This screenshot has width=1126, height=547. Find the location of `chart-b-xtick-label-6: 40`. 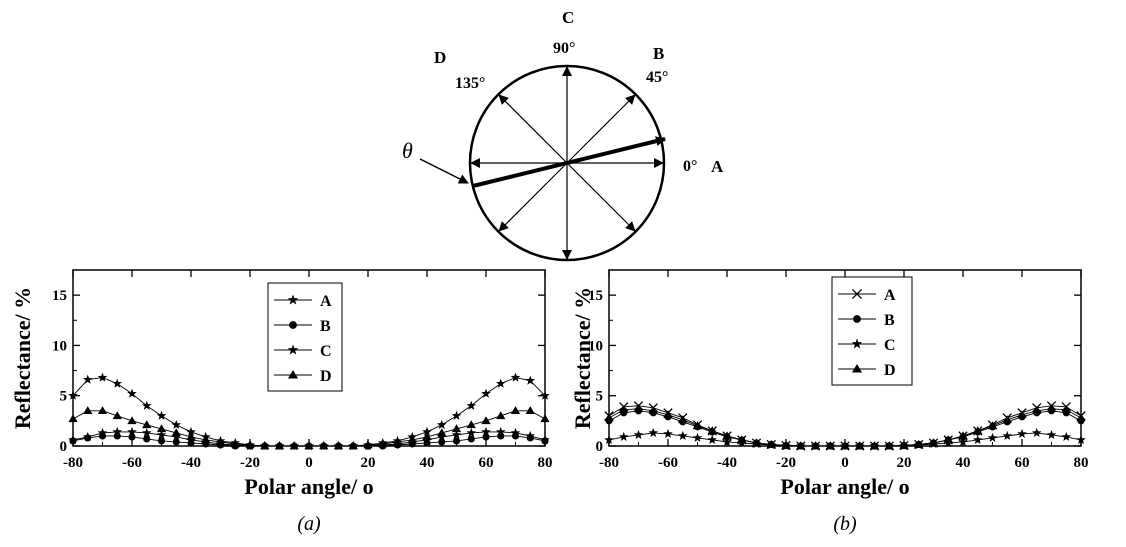

chart-b-xtick-label-6: 40 is located at coordinates (963, 463).